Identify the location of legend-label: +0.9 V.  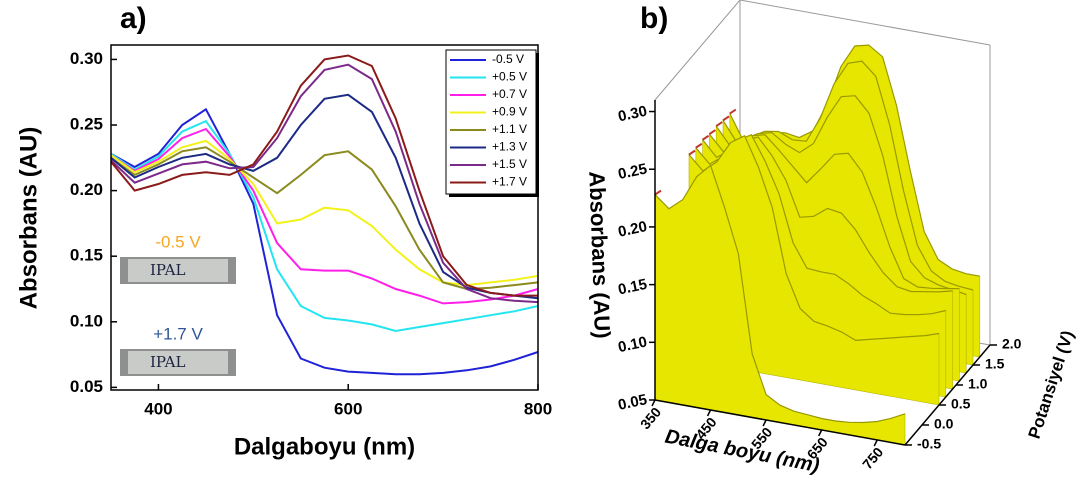
(509, 112).